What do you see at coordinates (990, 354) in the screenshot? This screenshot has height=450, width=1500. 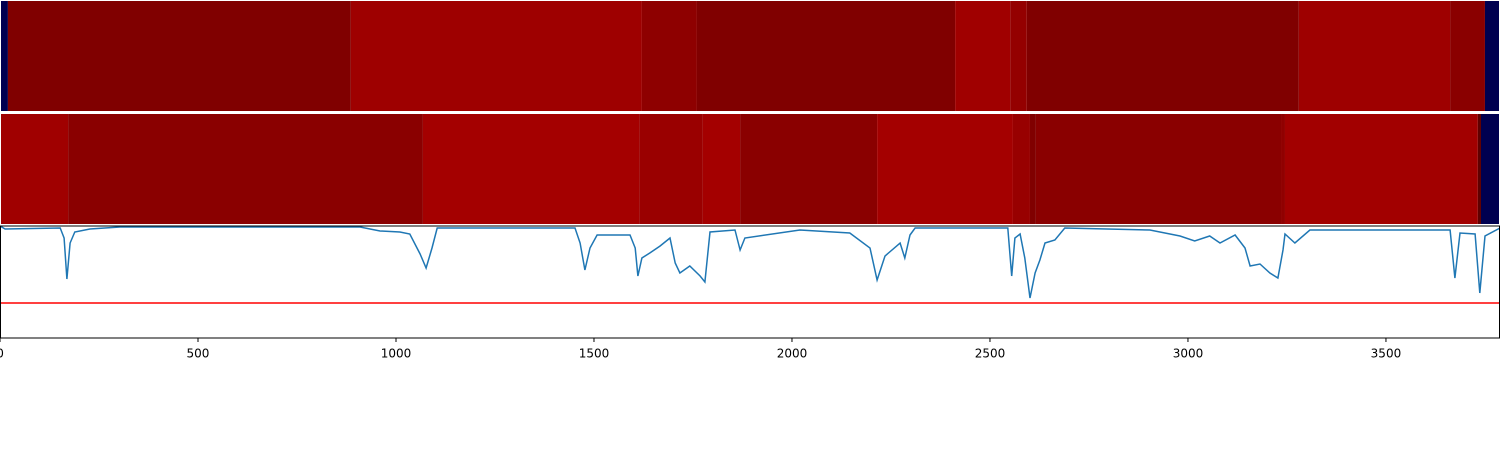 I see `x-tick-label: 2500` at bounding box center [990, 354].